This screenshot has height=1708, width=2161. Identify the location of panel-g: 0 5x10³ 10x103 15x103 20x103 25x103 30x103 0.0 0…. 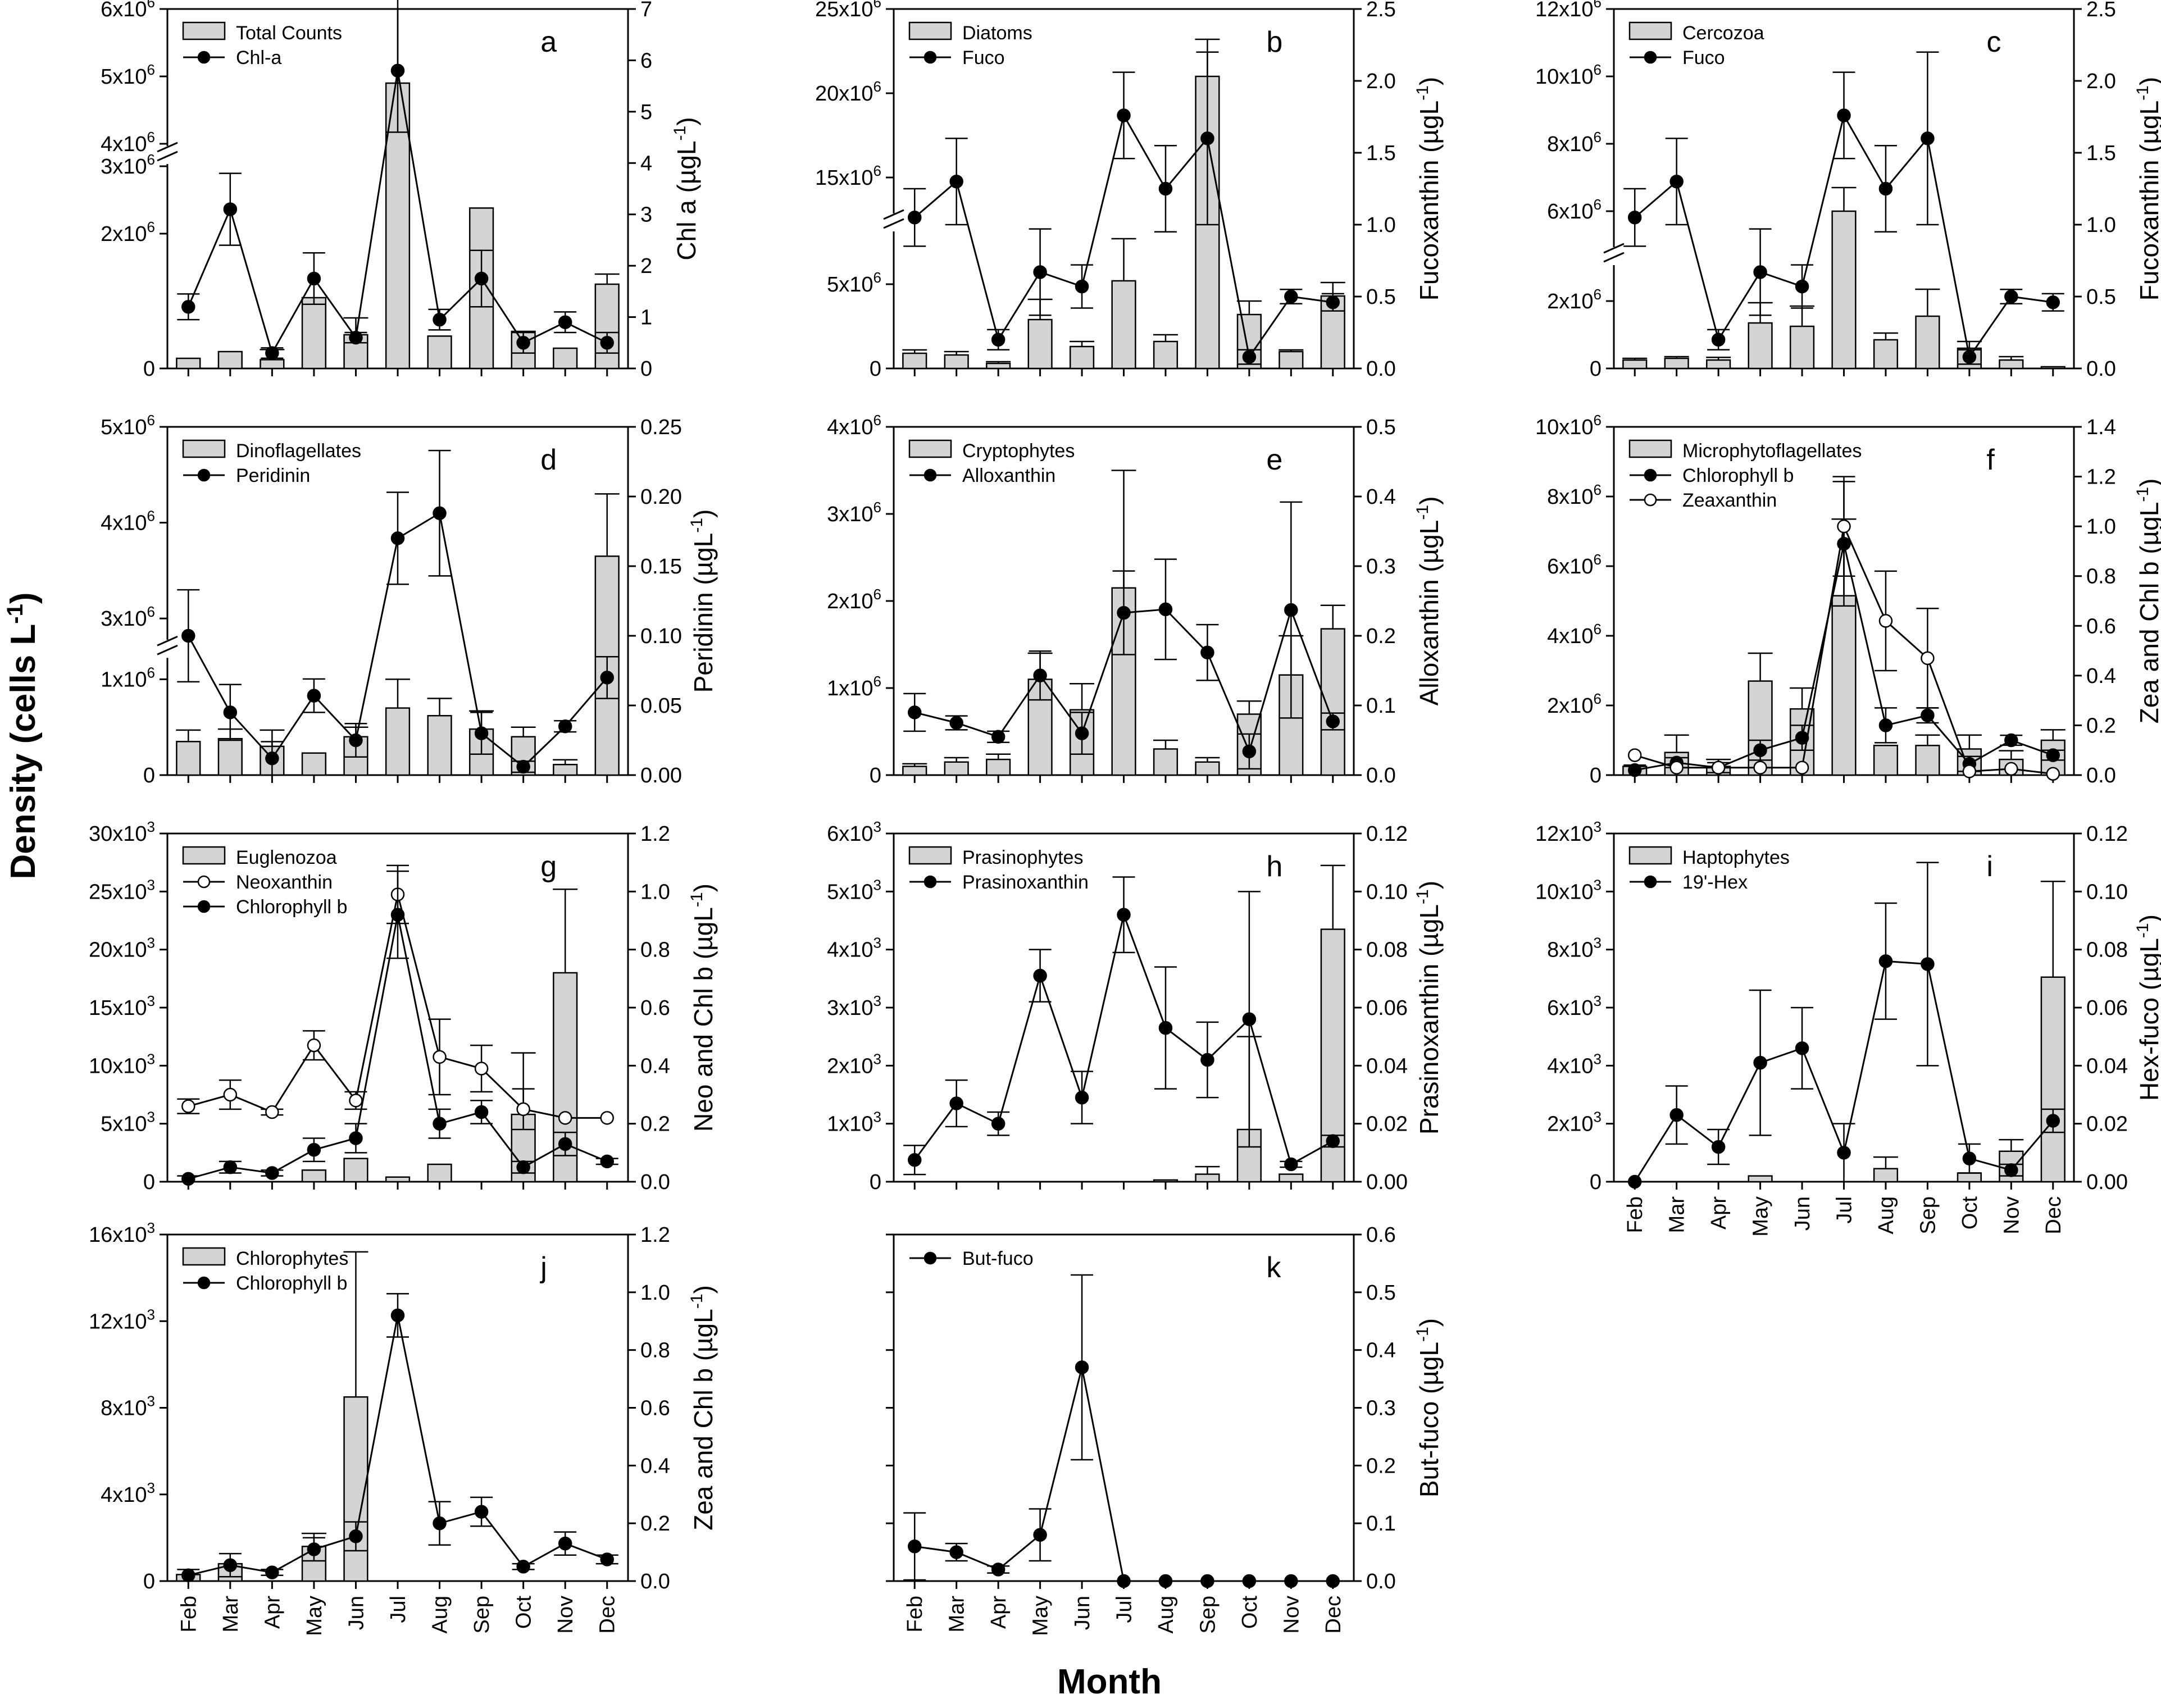
(403, 1006).